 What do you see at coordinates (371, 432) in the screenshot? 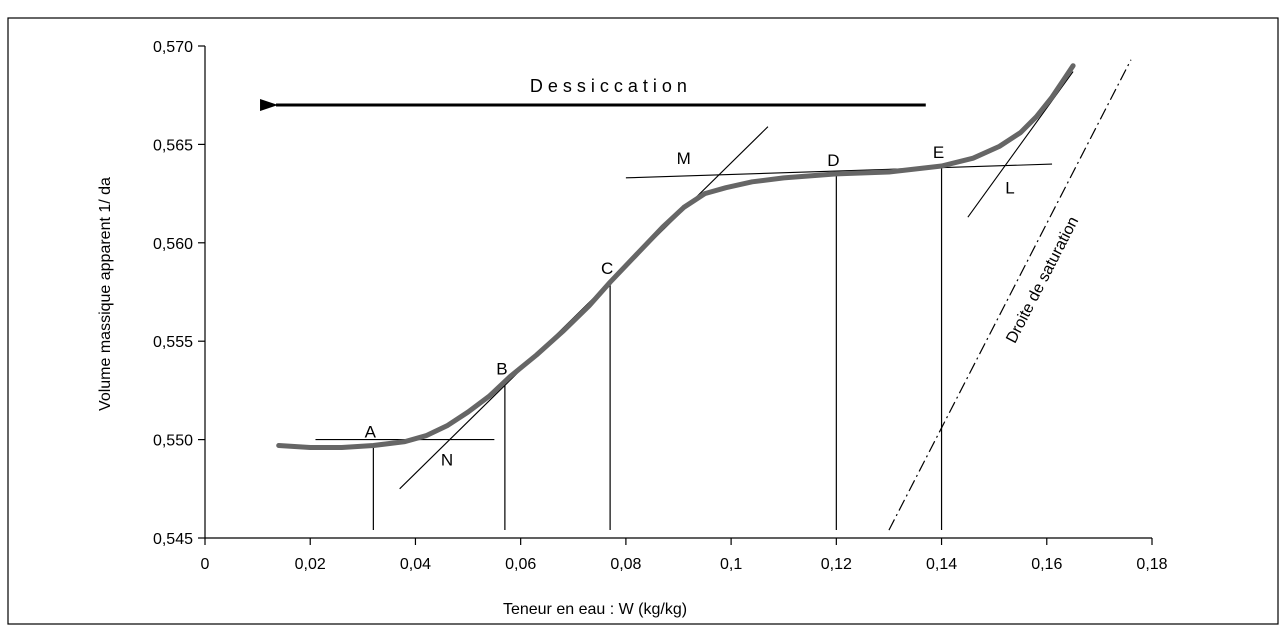
I see `point-label-a: A` at bounding box center [371, 432].